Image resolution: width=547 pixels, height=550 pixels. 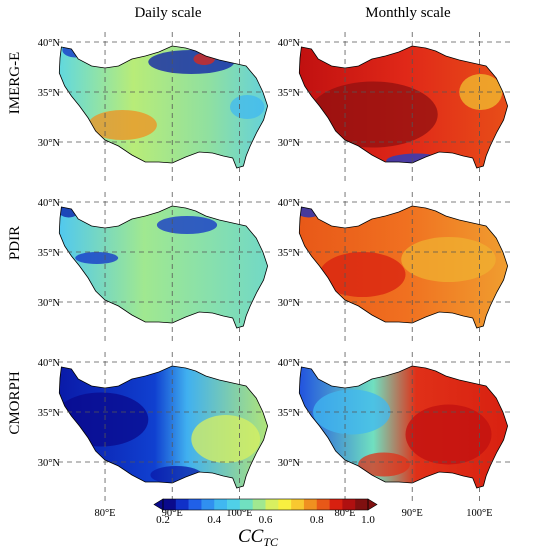 I want to click on map-panel-imerg-e-monthly: 30°N 35°N 40°N, so click(x=395, y=107).